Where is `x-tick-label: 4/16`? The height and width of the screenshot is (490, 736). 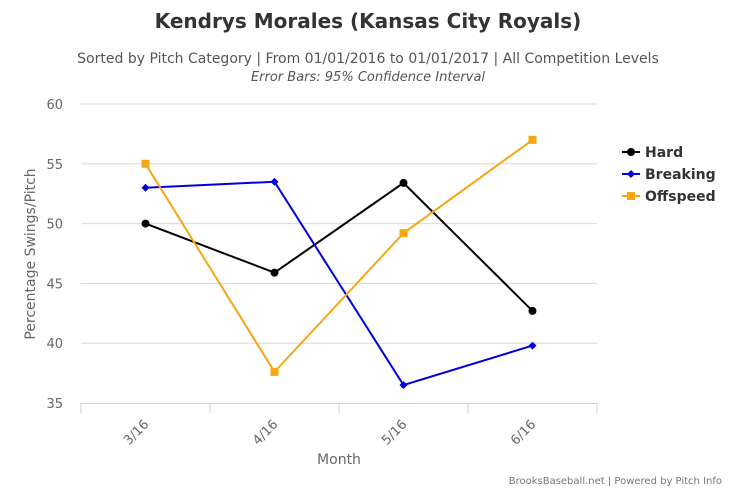
x-tick-label: 4/16 is located at coordinates (265, 432).